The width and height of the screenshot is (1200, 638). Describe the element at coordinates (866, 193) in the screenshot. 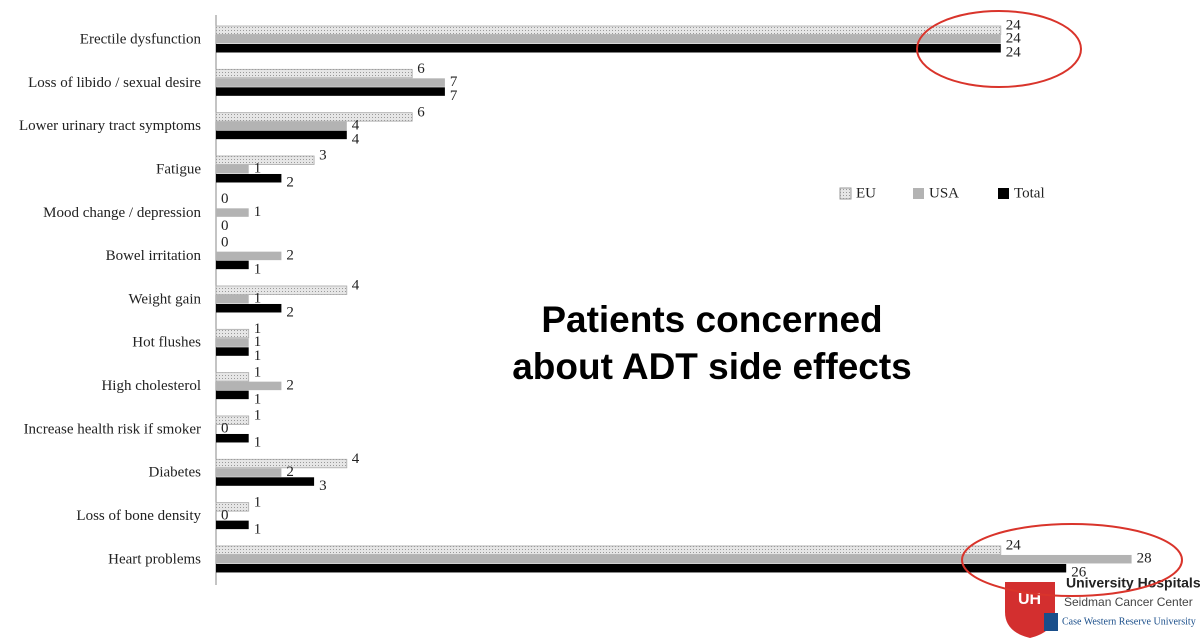

I see `legend-label: EU` at that location.